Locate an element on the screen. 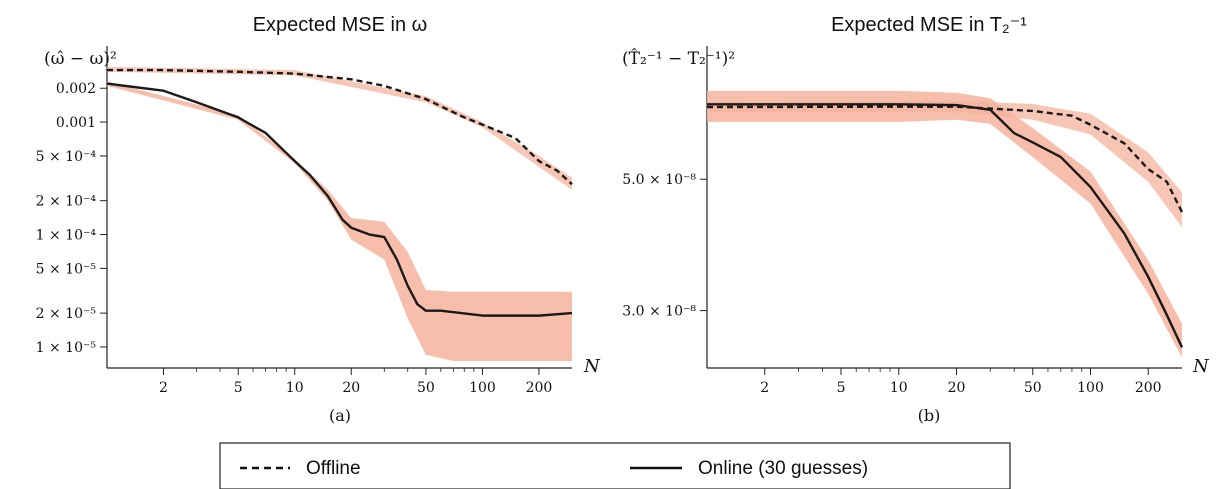  y-tick-label: 2 × 10⁻⁵ is located at coordinates (66, 314).